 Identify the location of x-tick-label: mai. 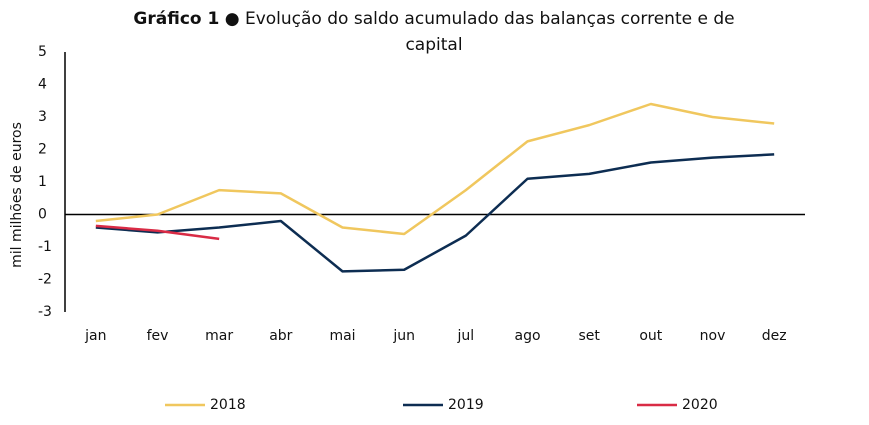
(342, 336).